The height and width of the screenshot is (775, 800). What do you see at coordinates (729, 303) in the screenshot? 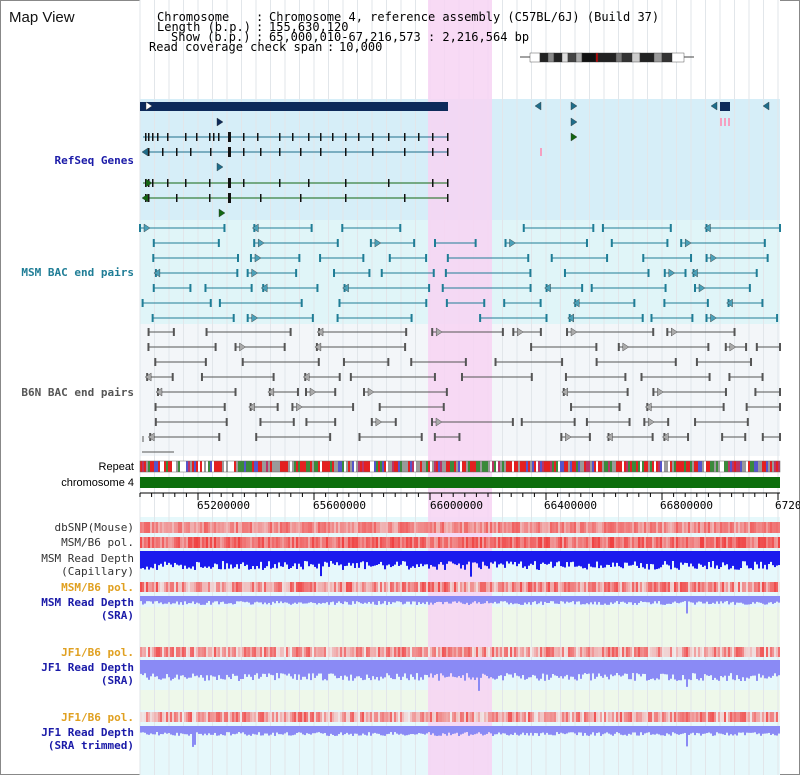
I see `msm-bac-pair-arrow` at bounding box center [729, 303].